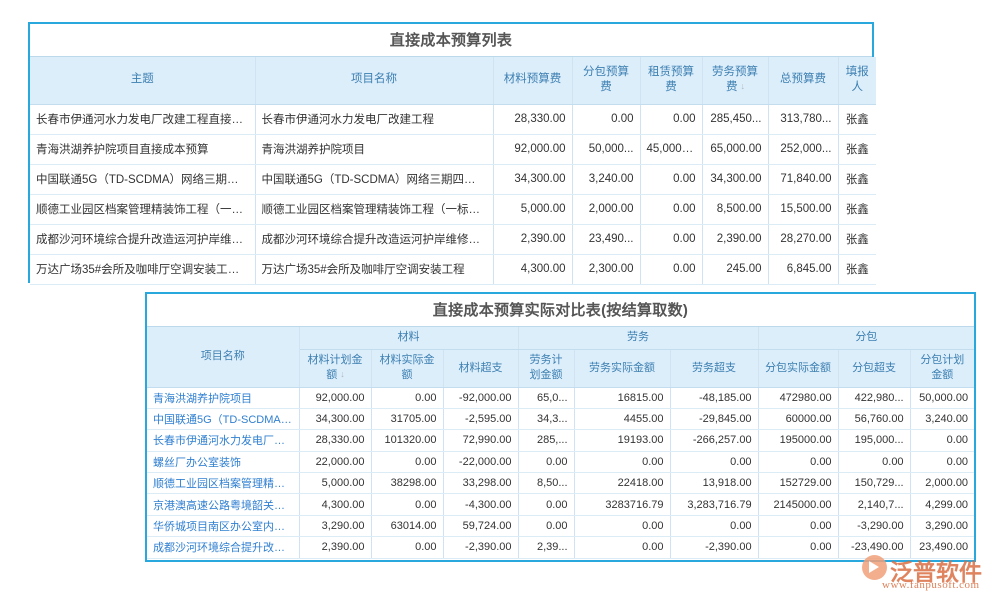 This screenshot has width=1000, height=600. Describe the element at coordinates (223, 357) in the screenshot. I see `col-header-project-name: 项目名称` at that location.